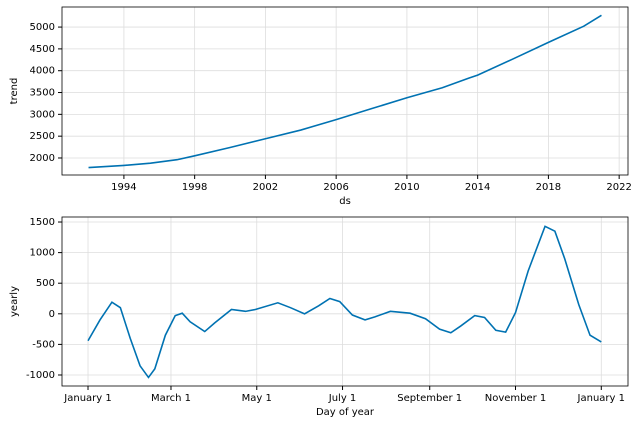  What do you see at coordinates (335, 187) in the screenshot?
I see `x-tick-label: 2006` at bounding box center [335, 187].